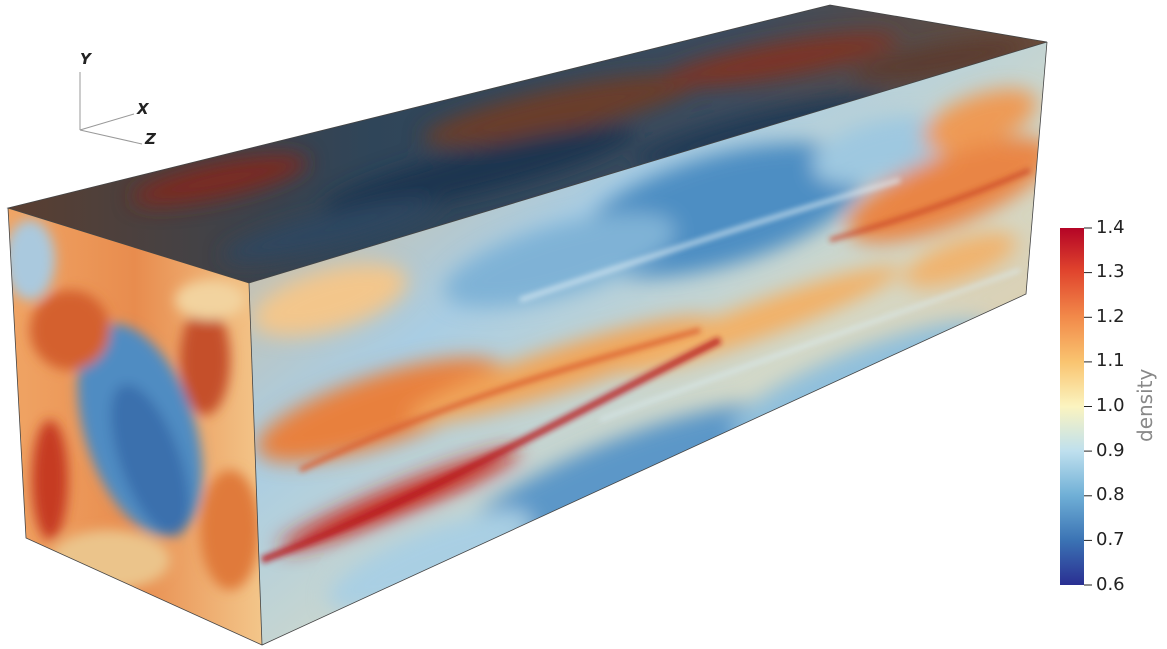  I want to click on colorbar, so click(1076, 406).